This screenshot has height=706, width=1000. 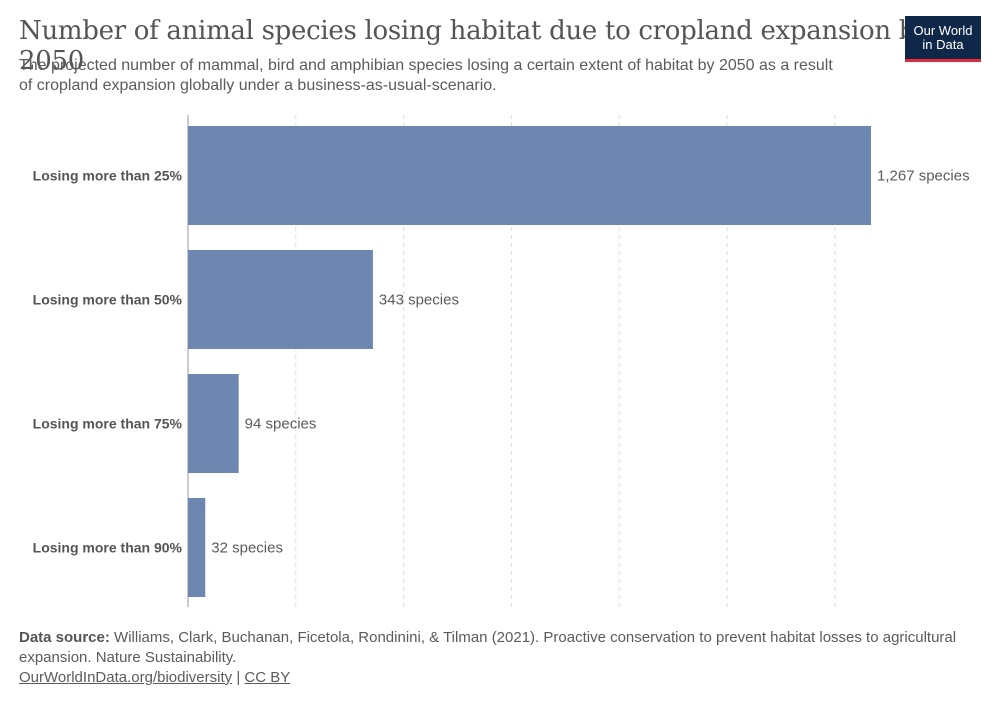 I want to click on category-label: Losing more than 90%, so click(x=108, y=548).